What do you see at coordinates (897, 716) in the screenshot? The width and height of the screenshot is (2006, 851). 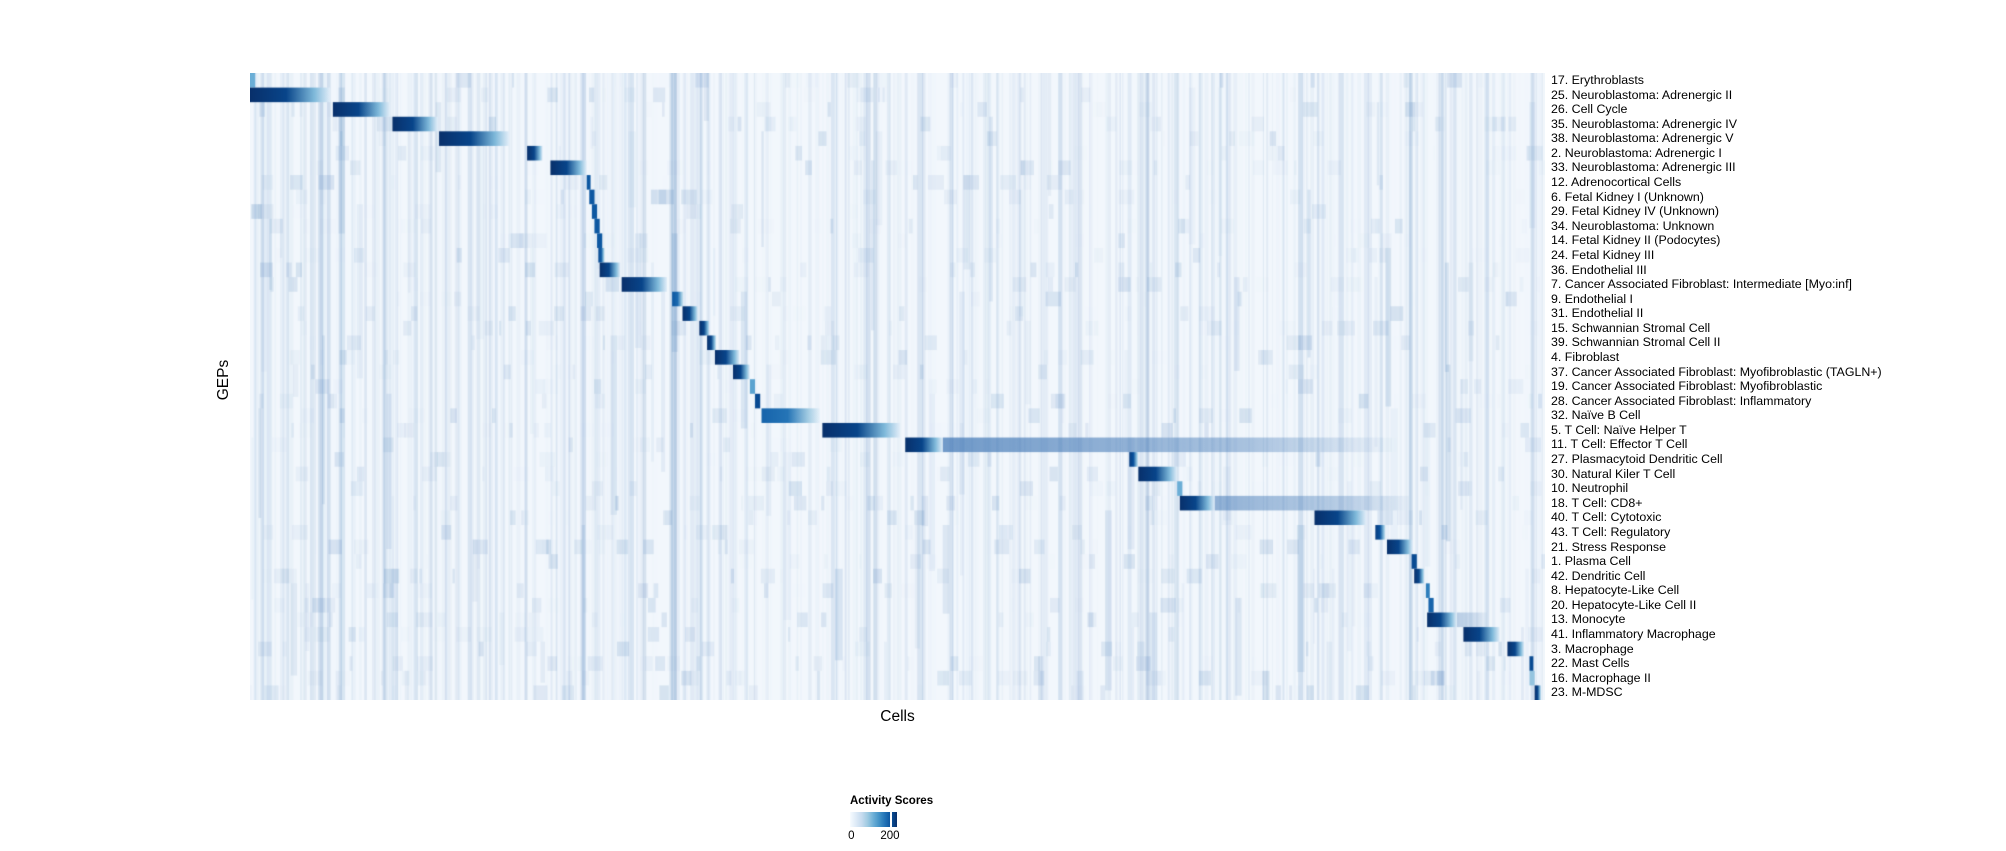 I see `x-axis-label: Cells` at bounding box center [897, 716].